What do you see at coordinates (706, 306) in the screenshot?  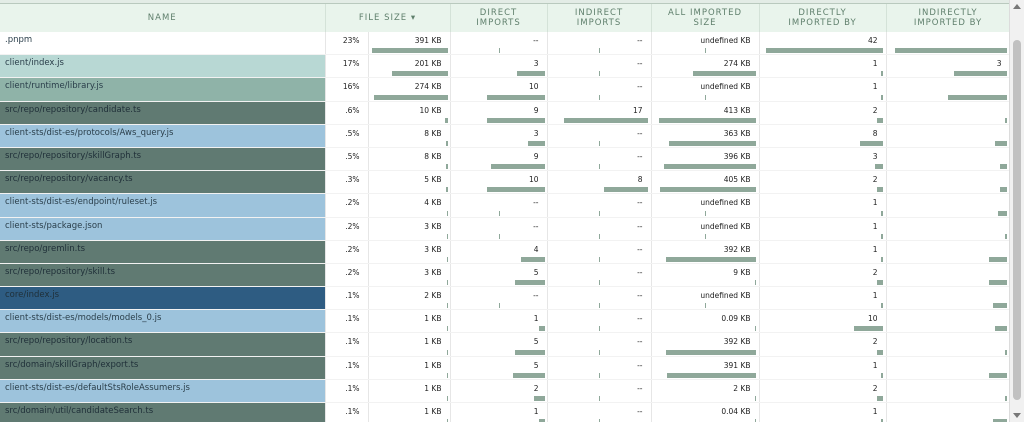 I see `all-bar` at bounding box center [706, 306].